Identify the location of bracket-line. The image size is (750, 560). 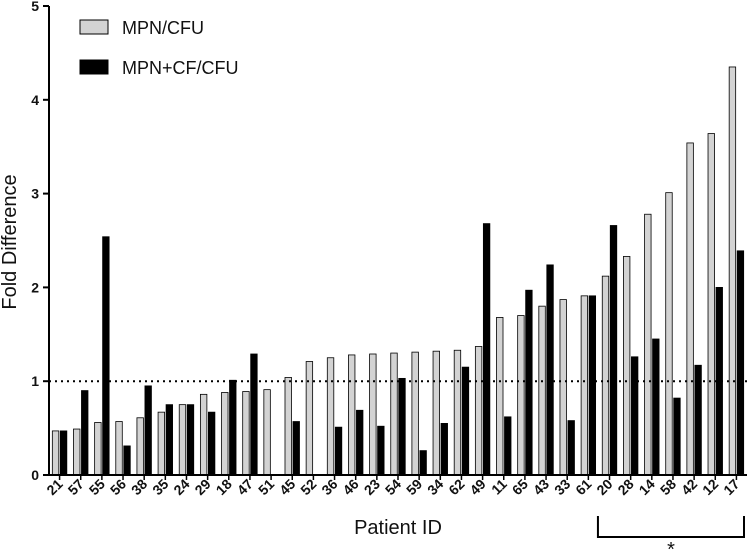
(670, 527).